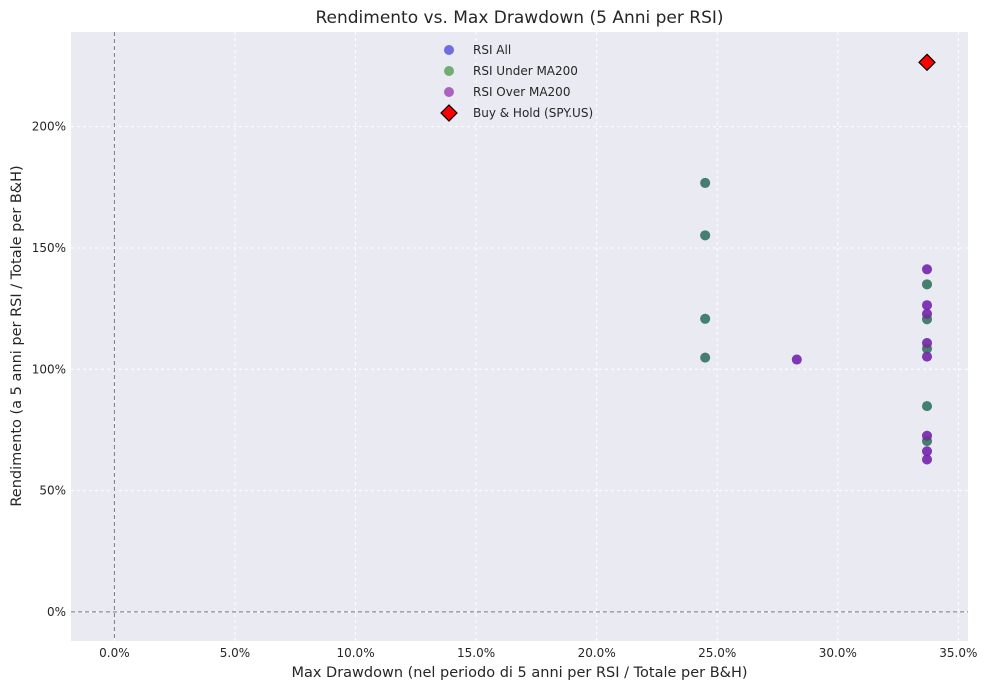  What do you see at coordinates (838, 653) in the screenshot?
I see `x-tick-label: 30.0%` at bounding box center [838, 653].